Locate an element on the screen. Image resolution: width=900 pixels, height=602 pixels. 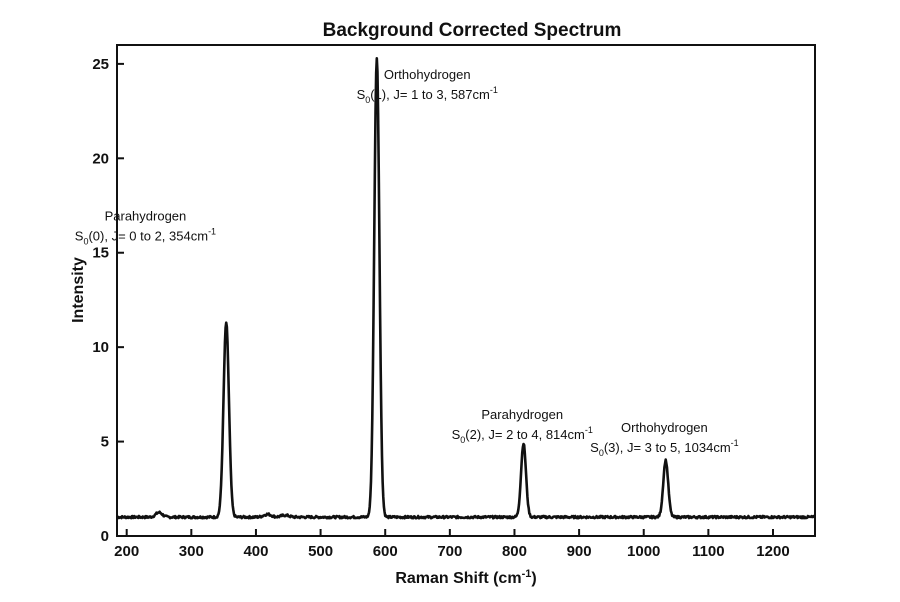
orthohydrogen-s0-3-annotation: Orthohydrogen S0(3), J= 3 to 5, 1034cm-1 is located at coordinates (664, 439).